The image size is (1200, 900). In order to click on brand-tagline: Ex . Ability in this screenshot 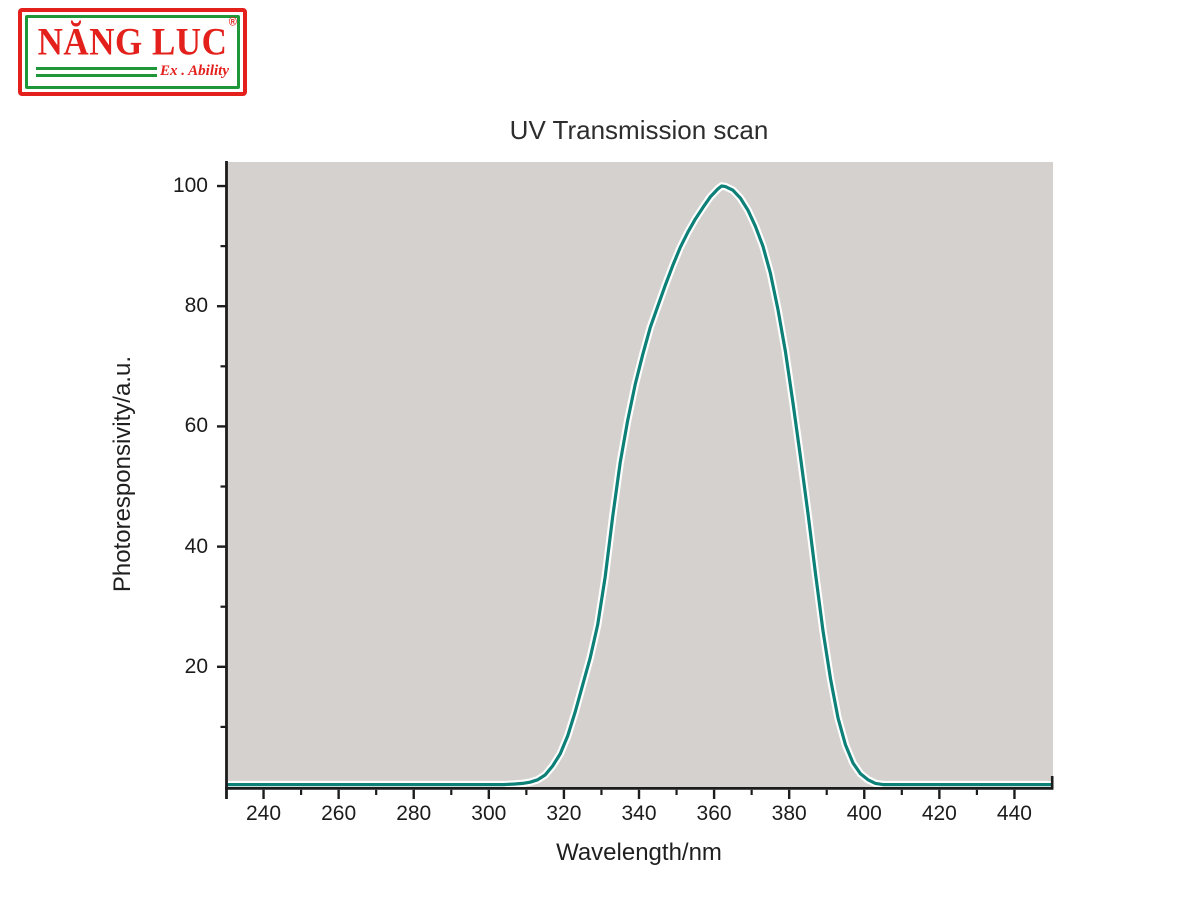, I will do `click(194, 71)`.